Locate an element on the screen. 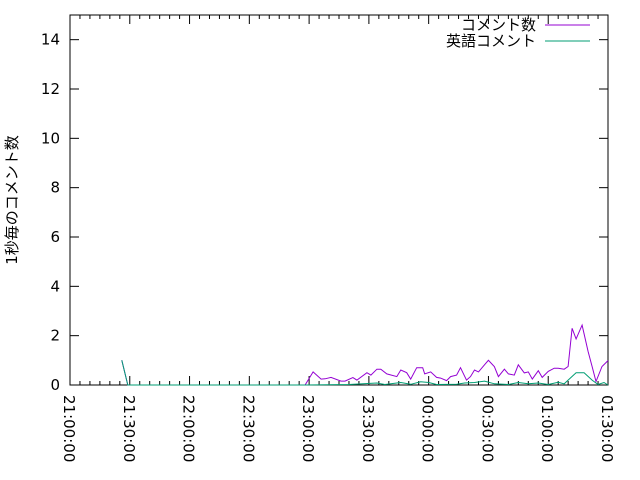 The width and height of the screenshot is (640, 480). y-tick-label: 4 is located at coordinates (55, 286).